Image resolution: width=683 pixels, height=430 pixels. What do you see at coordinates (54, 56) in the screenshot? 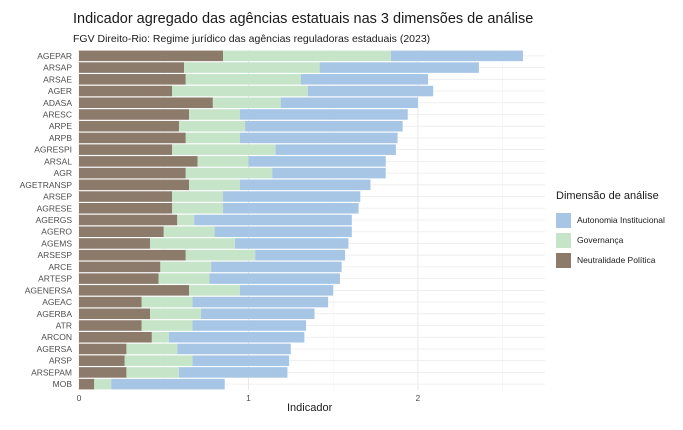
I see `y-tick-label: AGEPAR` at bounding box center [54, 56].